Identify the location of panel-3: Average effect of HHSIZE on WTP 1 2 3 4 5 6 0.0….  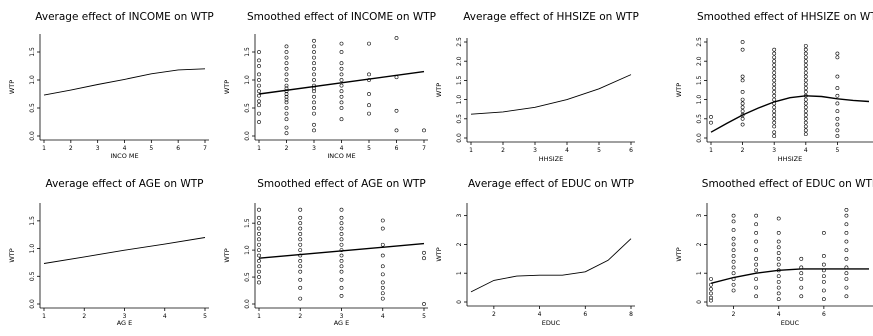
(537, 87).